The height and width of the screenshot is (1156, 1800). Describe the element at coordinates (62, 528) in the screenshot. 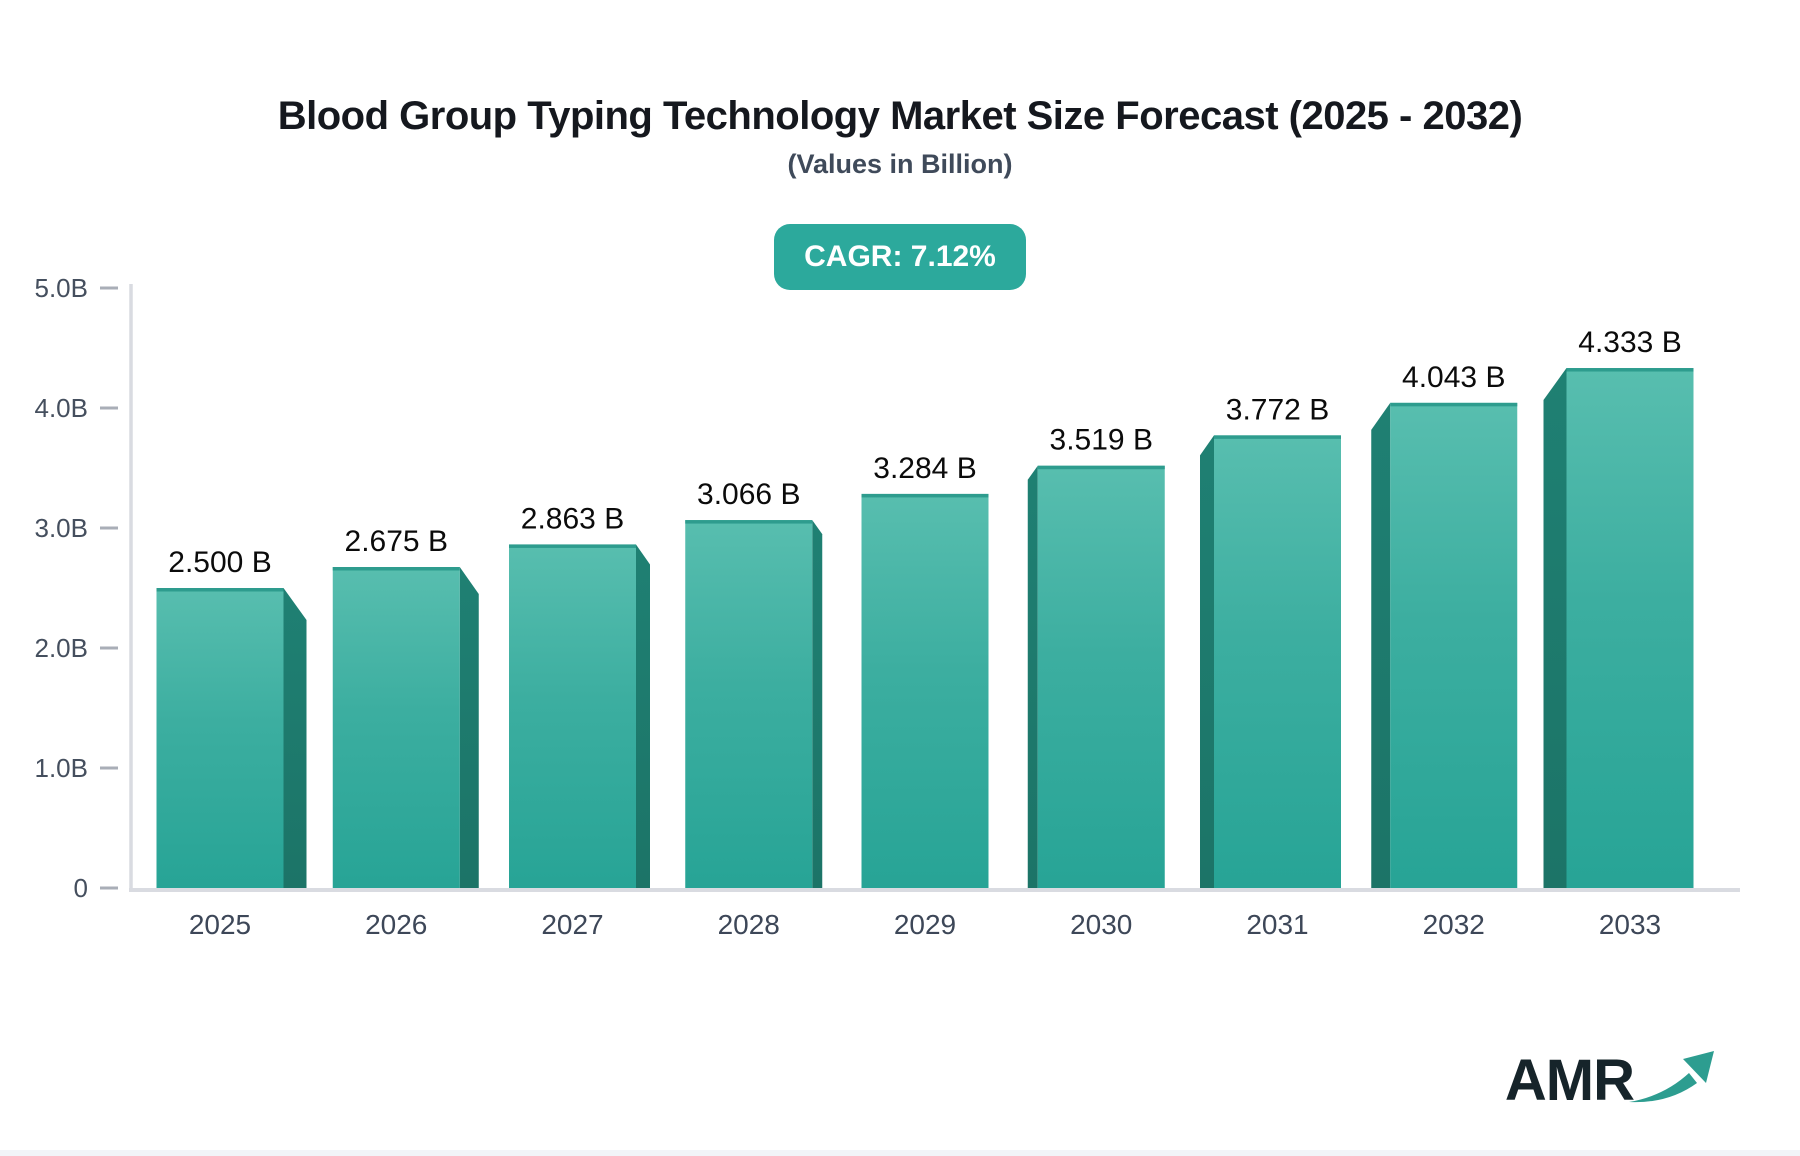

I see `y-tick-label: 3.0B` at that location.